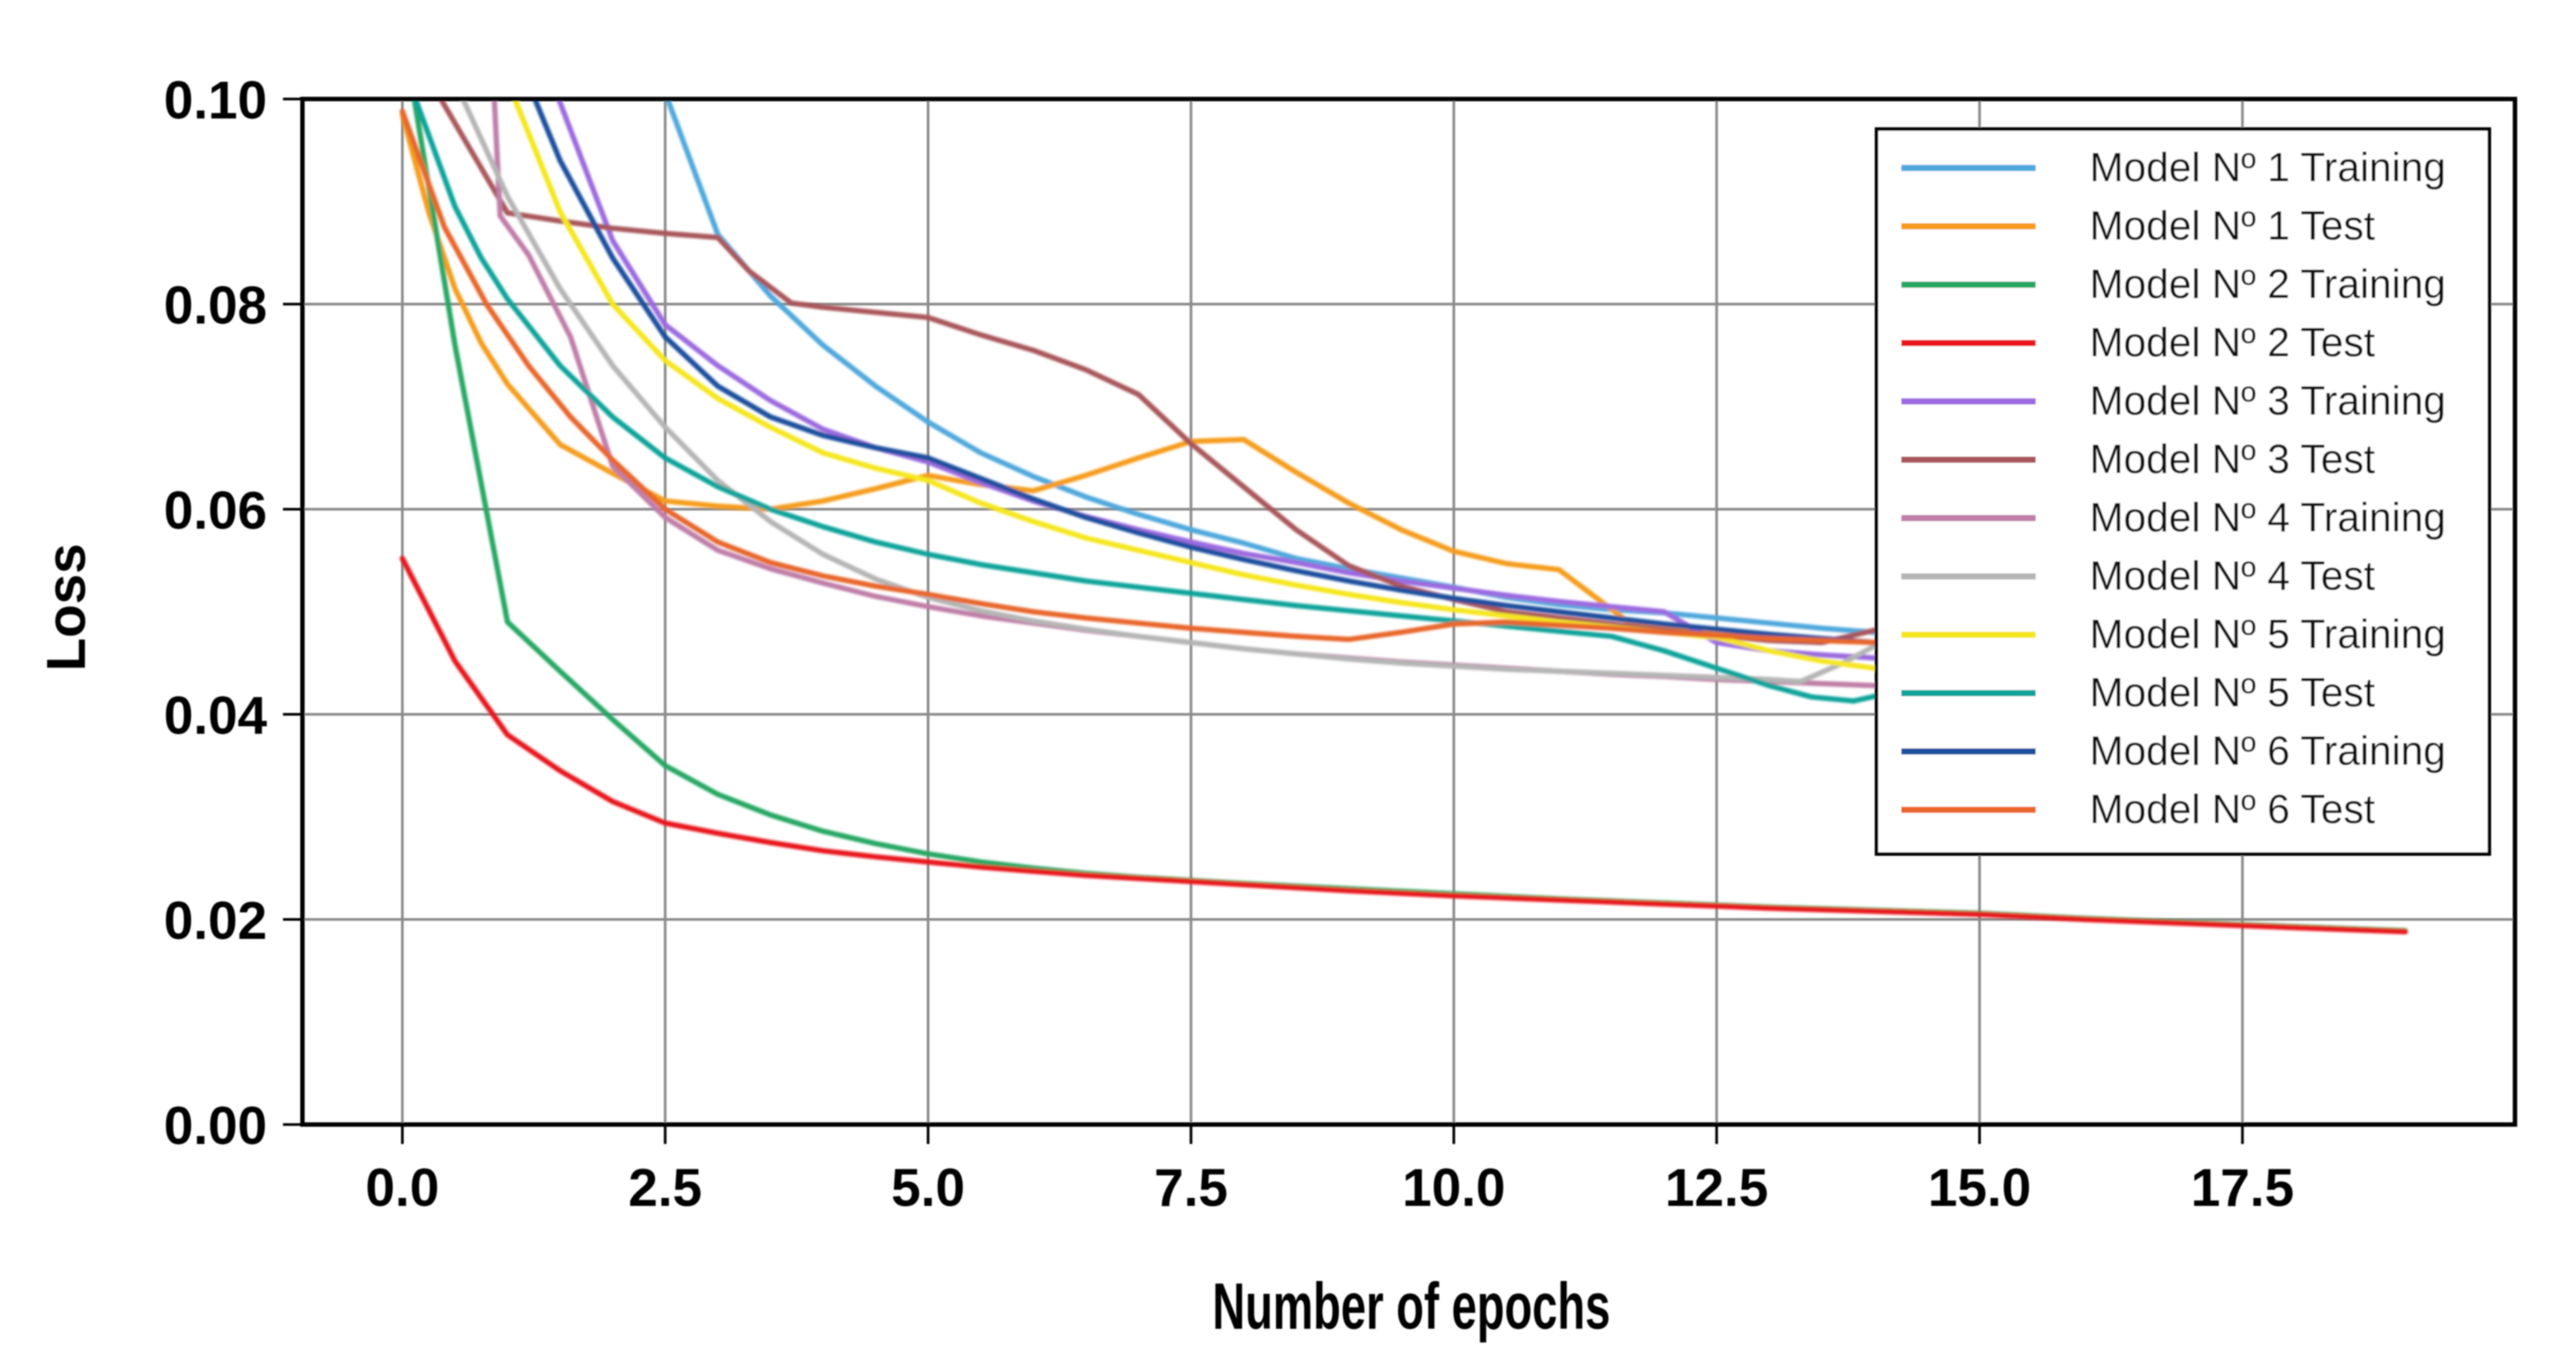 This screenshot has height=1365, width=2576. Describe the element at coordinates (2268, 634) in the screenshot. I see `svg-text: Model Nº 5 Training` at that location.